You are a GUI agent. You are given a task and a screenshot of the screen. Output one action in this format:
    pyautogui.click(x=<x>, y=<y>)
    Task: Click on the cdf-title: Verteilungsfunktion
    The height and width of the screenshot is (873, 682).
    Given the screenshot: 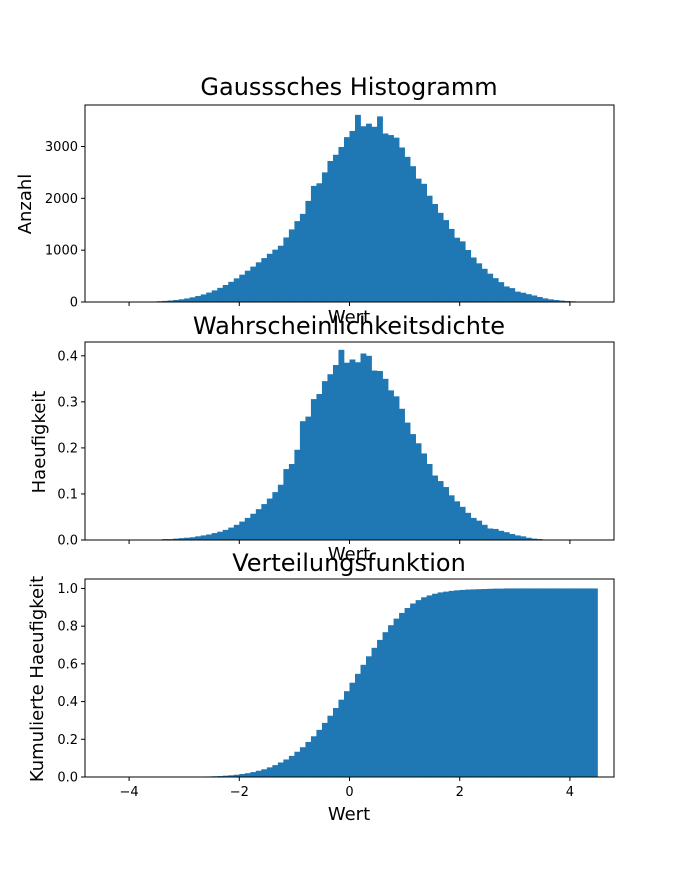 What is the action you would take?
    pyautogui.click(x=349, y=563)
    